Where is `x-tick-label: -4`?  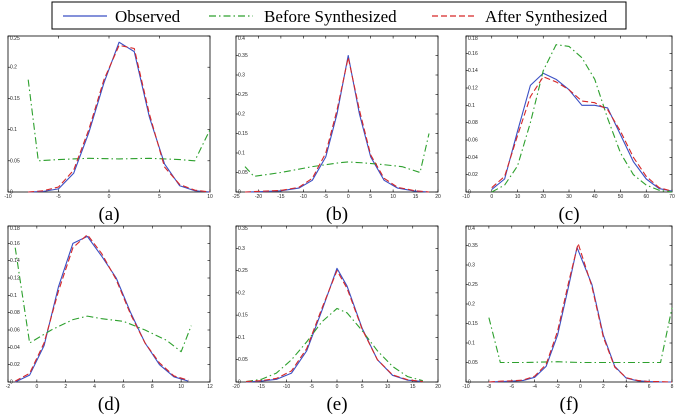
x-tick-label: -4 is located at coordinates (534, 387).